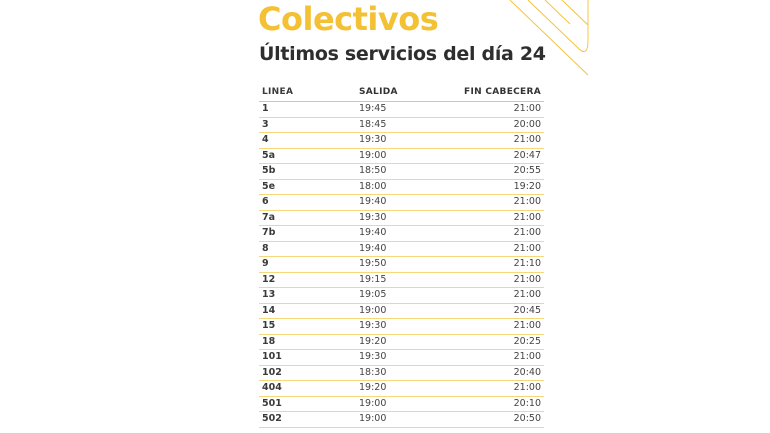  What do you see at coordinates (401, 203) in the screenshot?
I see `table-row: 6 19:40 21:00` at bounding box center [401, 203].